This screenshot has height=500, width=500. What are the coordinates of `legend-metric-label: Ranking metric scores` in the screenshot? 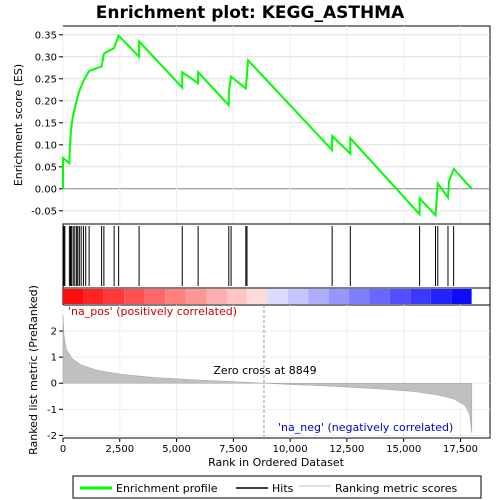 It's located at (396, 488).